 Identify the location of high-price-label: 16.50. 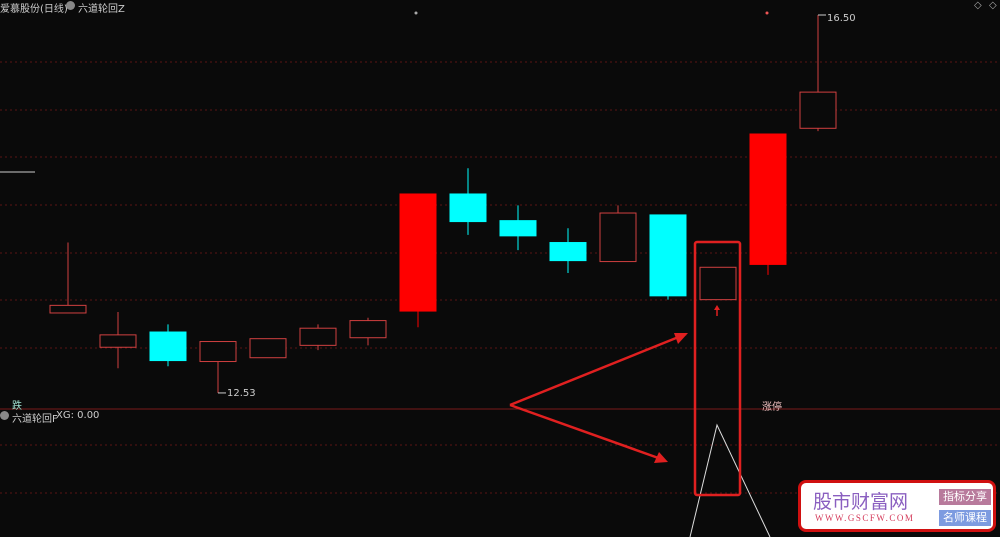
(841, 18).